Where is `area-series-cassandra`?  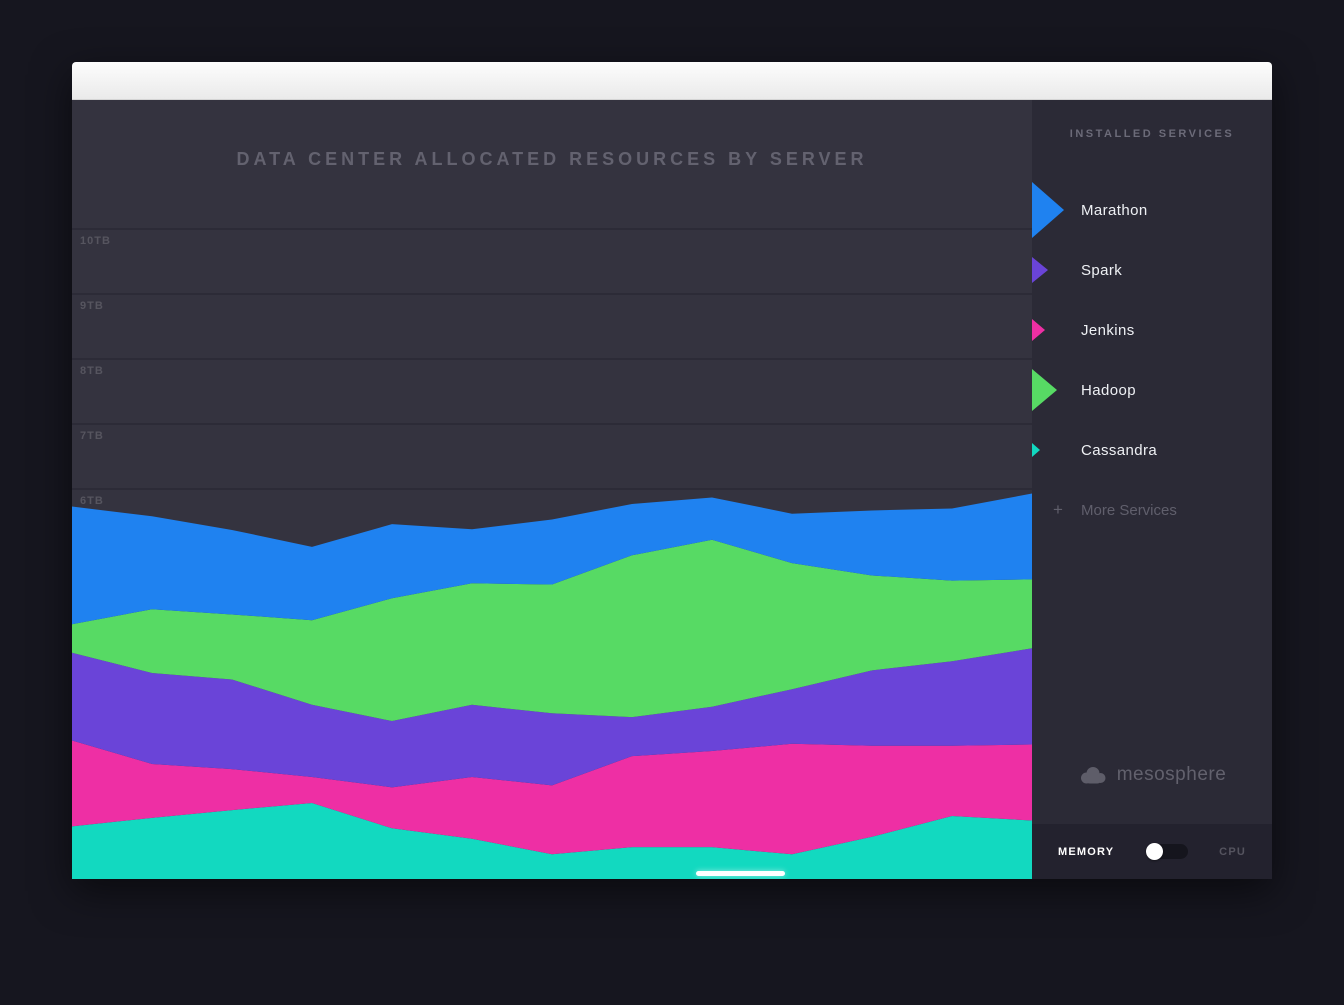
area-series-cassandra is located at coordinates (552, 840).